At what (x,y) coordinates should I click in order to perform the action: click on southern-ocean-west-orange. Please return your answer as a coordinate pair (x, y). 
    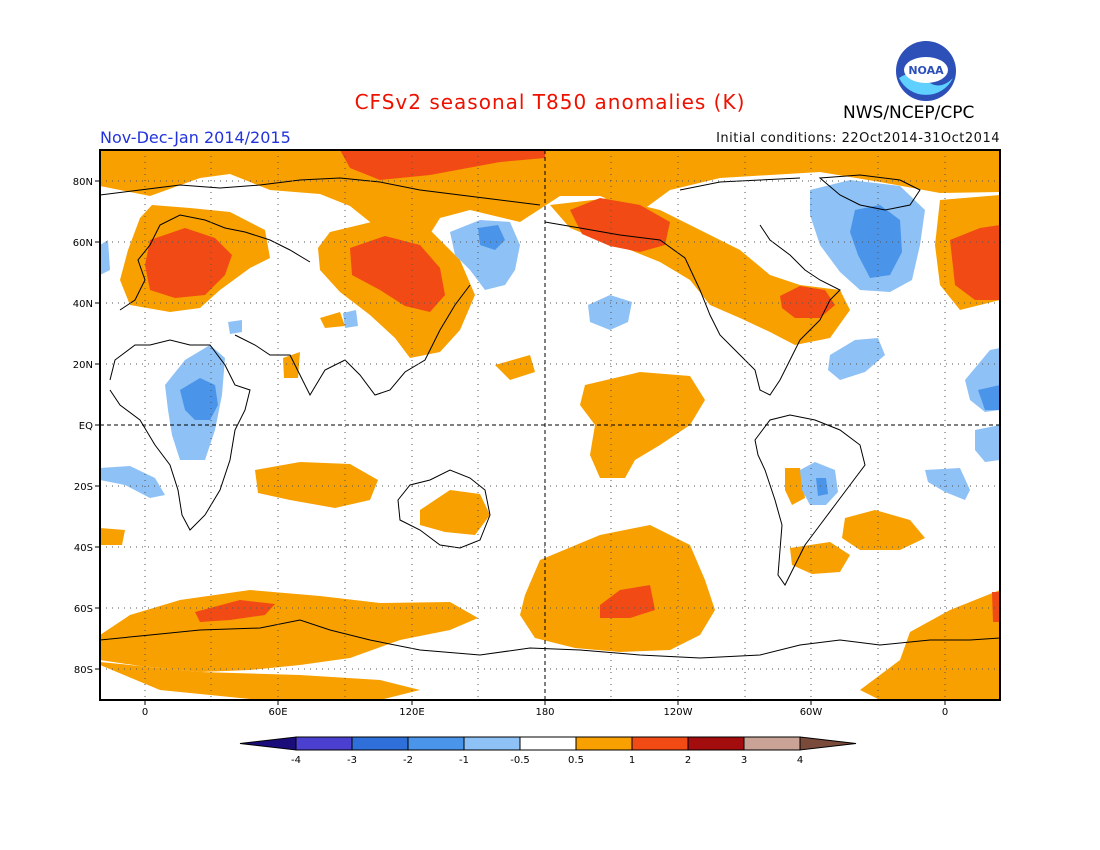
    Looking at the image, I should click on (289, 631).